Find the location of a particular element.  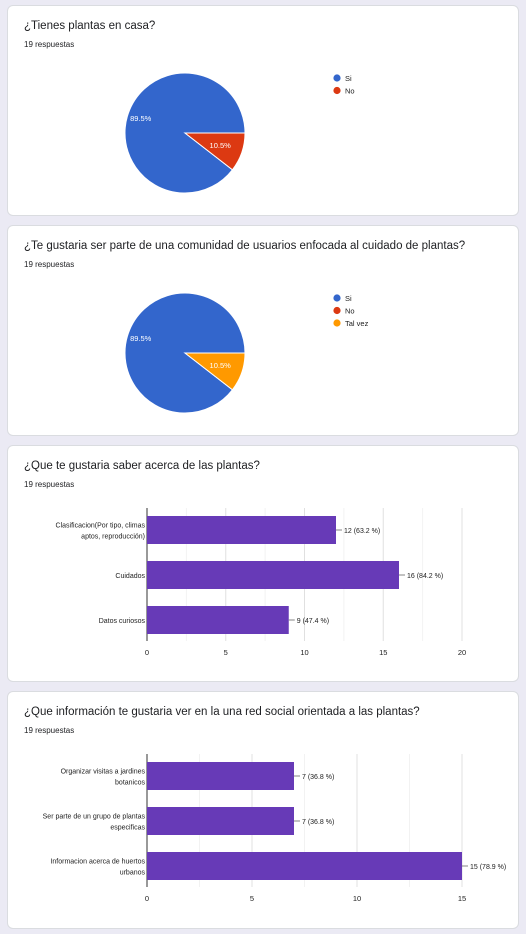

pie-slice-tal-vez is located at coordinates (214, 371).